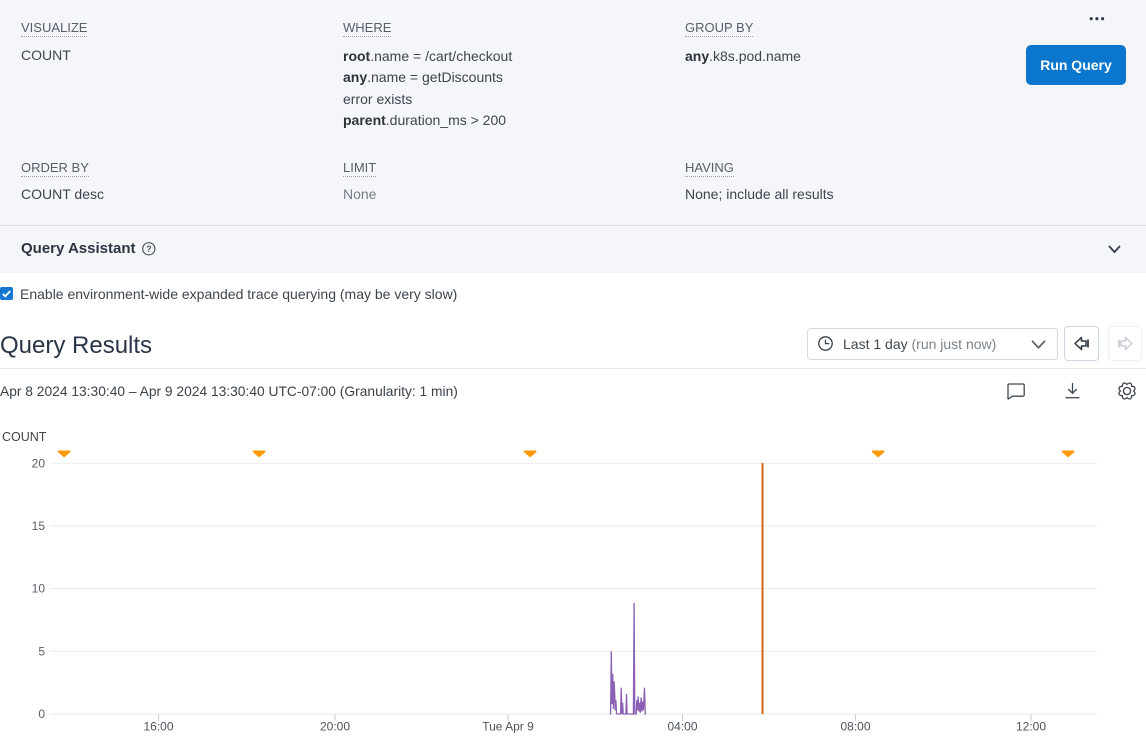  What do you see at coordinates (41, 651) in the screenshot?
I see `svg-text: 5` at bounding box center [41, 651].